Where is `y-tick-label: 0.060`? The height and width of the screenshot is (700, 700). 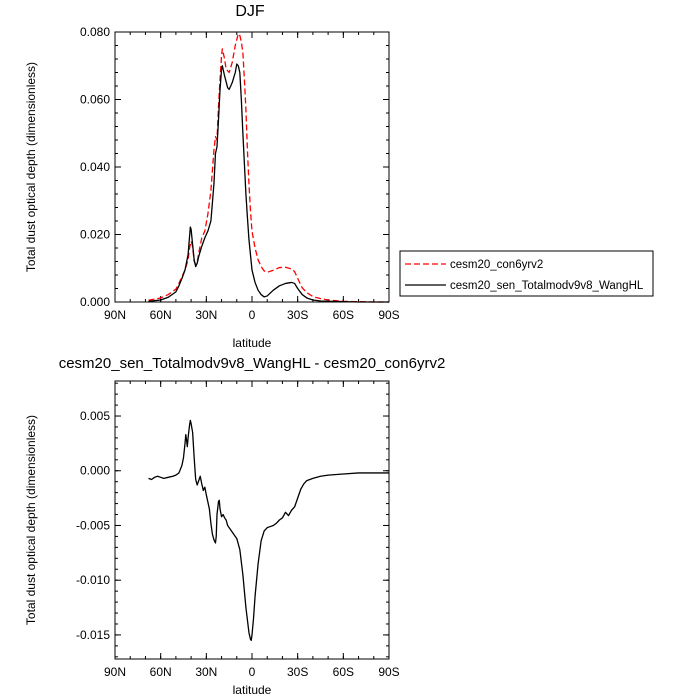
y-tick-label: 0.060 is located at coordinates (95, 100).